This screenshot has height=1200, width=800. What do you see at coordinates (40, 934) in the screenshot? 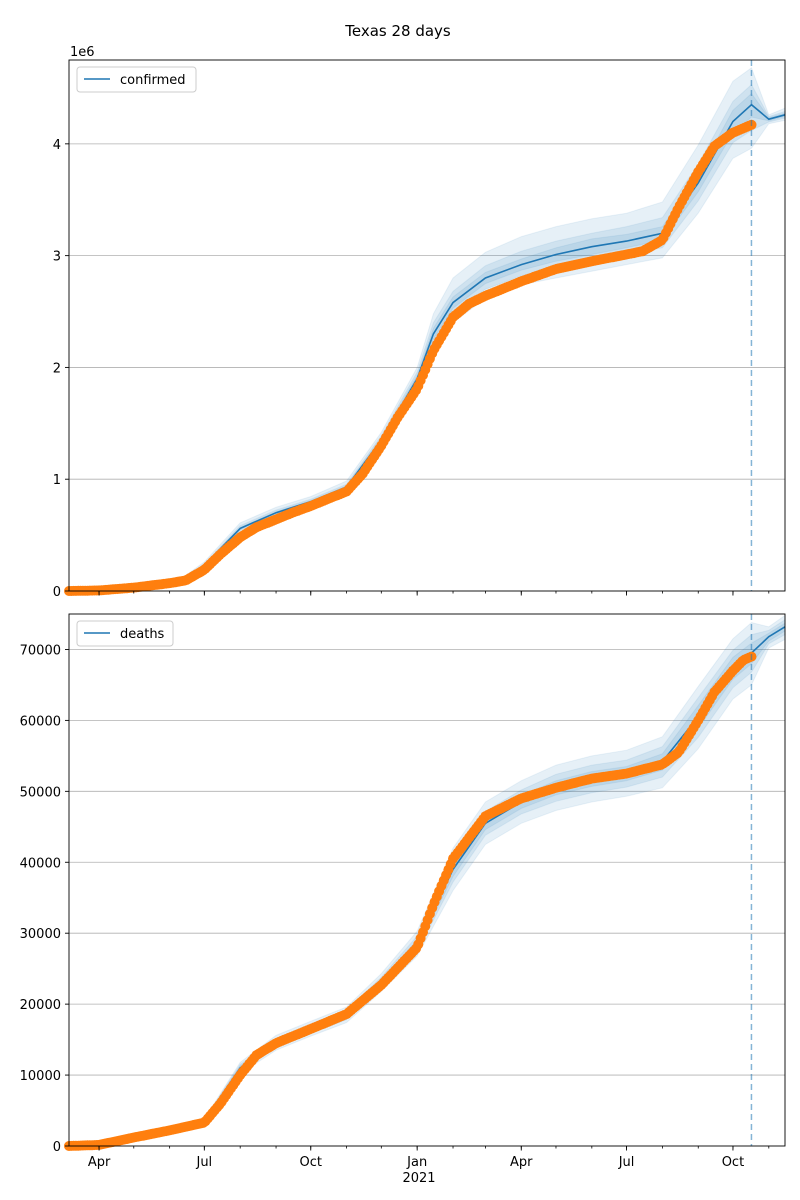
I see `deaths-ytick-label: 30000` at bounding box center [40, 934].